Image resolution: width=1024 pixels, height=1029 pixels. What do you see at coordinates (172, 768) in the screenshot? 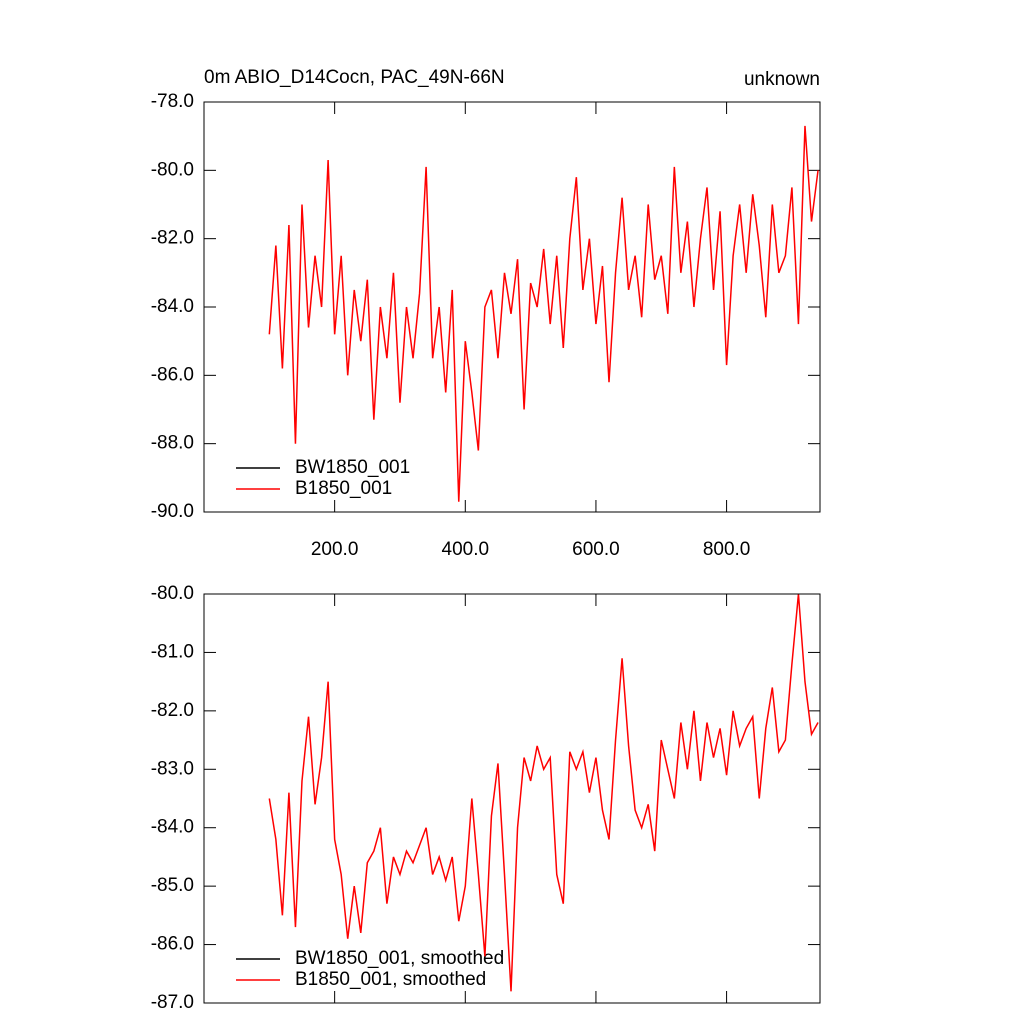
I see `y-tick-label: -83.0` at bounding box center [172, 768].